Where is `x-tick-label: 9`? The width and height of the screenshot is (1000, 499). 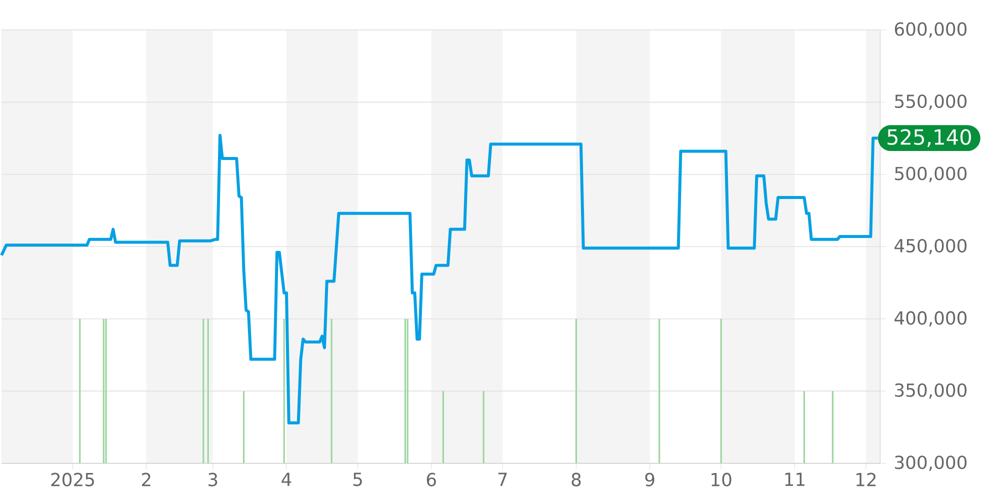 x-tick-label: 9 is located at coordinates (649, 479).